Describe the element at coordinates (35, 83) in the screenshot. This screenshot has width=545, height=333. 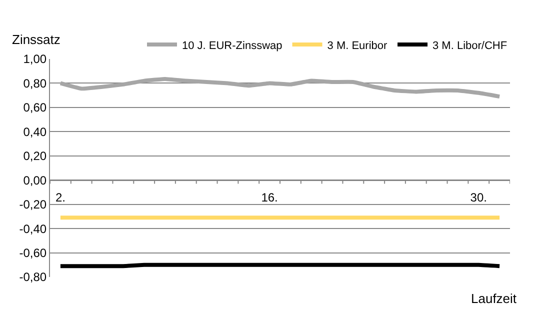
I see `y-tick-label: 0,80` at that location.